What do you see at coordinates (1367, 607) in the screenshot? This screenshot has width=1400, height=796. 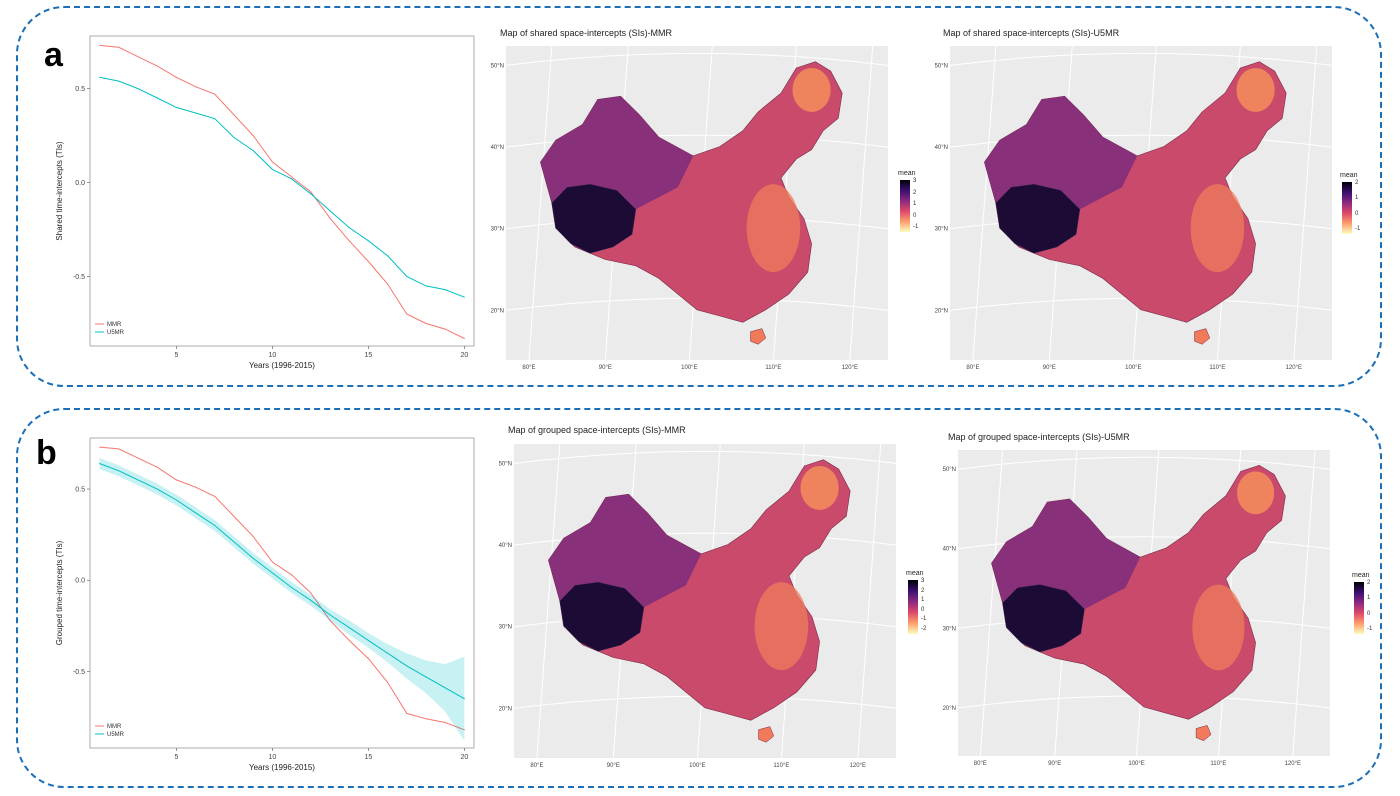 I see `map-b2-colorbar: mean 2 1 0 -1` at bounding box center [1367, 607].